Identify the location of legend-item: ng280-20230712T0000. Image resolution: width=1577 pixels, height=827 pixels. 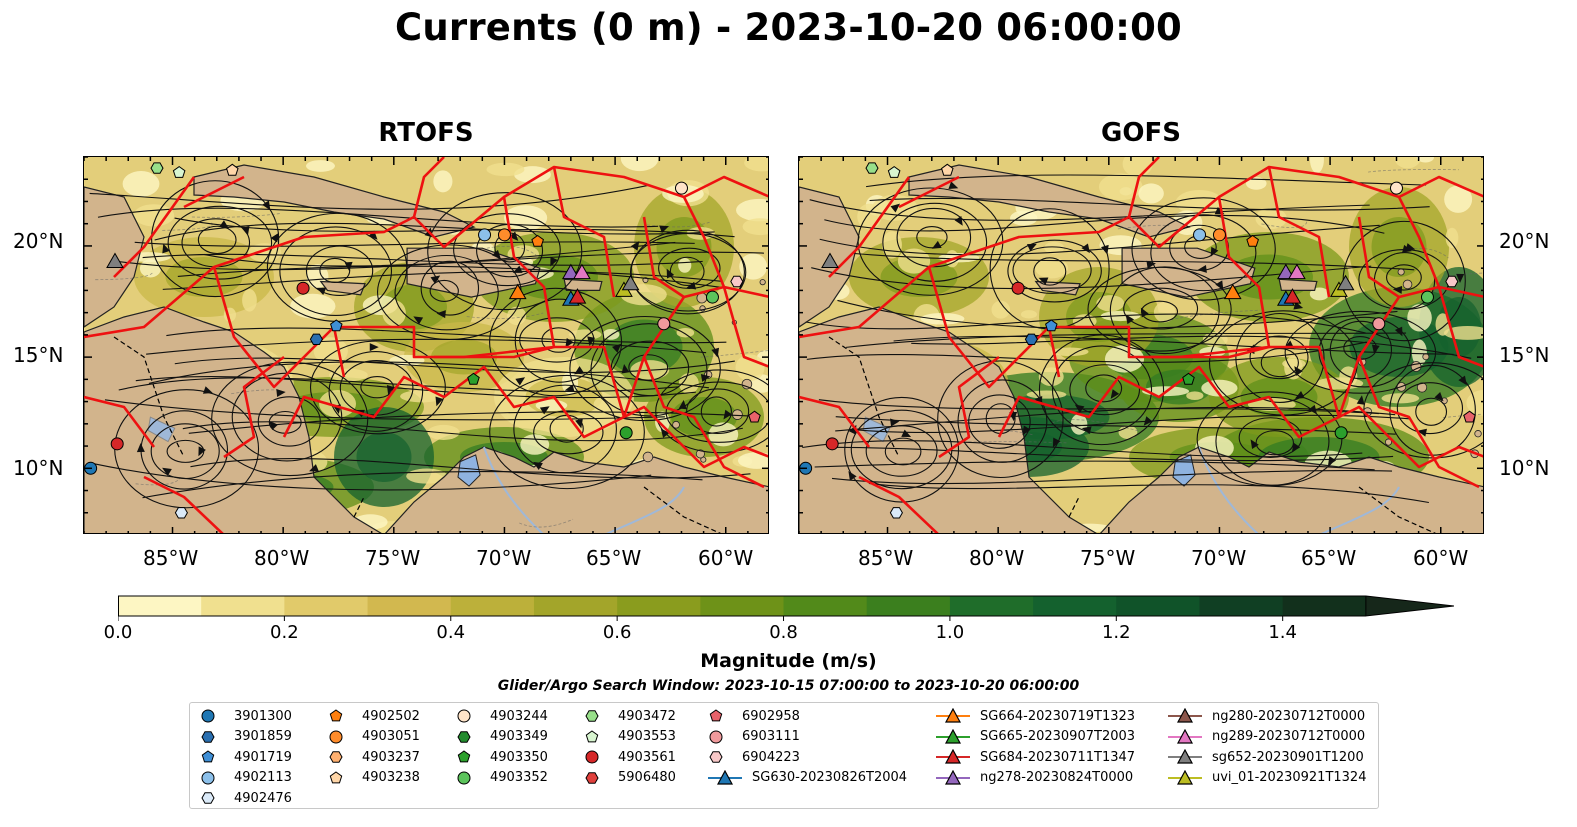
(1266, 716).